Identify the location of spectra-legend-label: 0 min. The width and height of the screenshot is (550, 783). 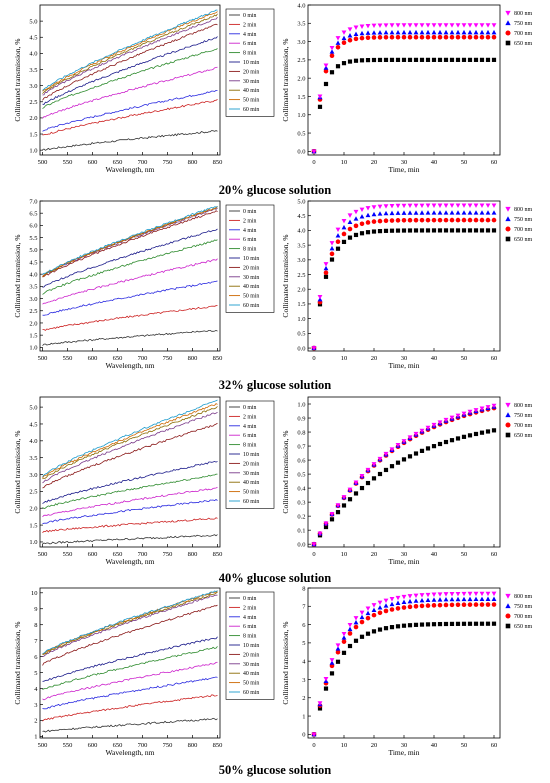
(249, 408).